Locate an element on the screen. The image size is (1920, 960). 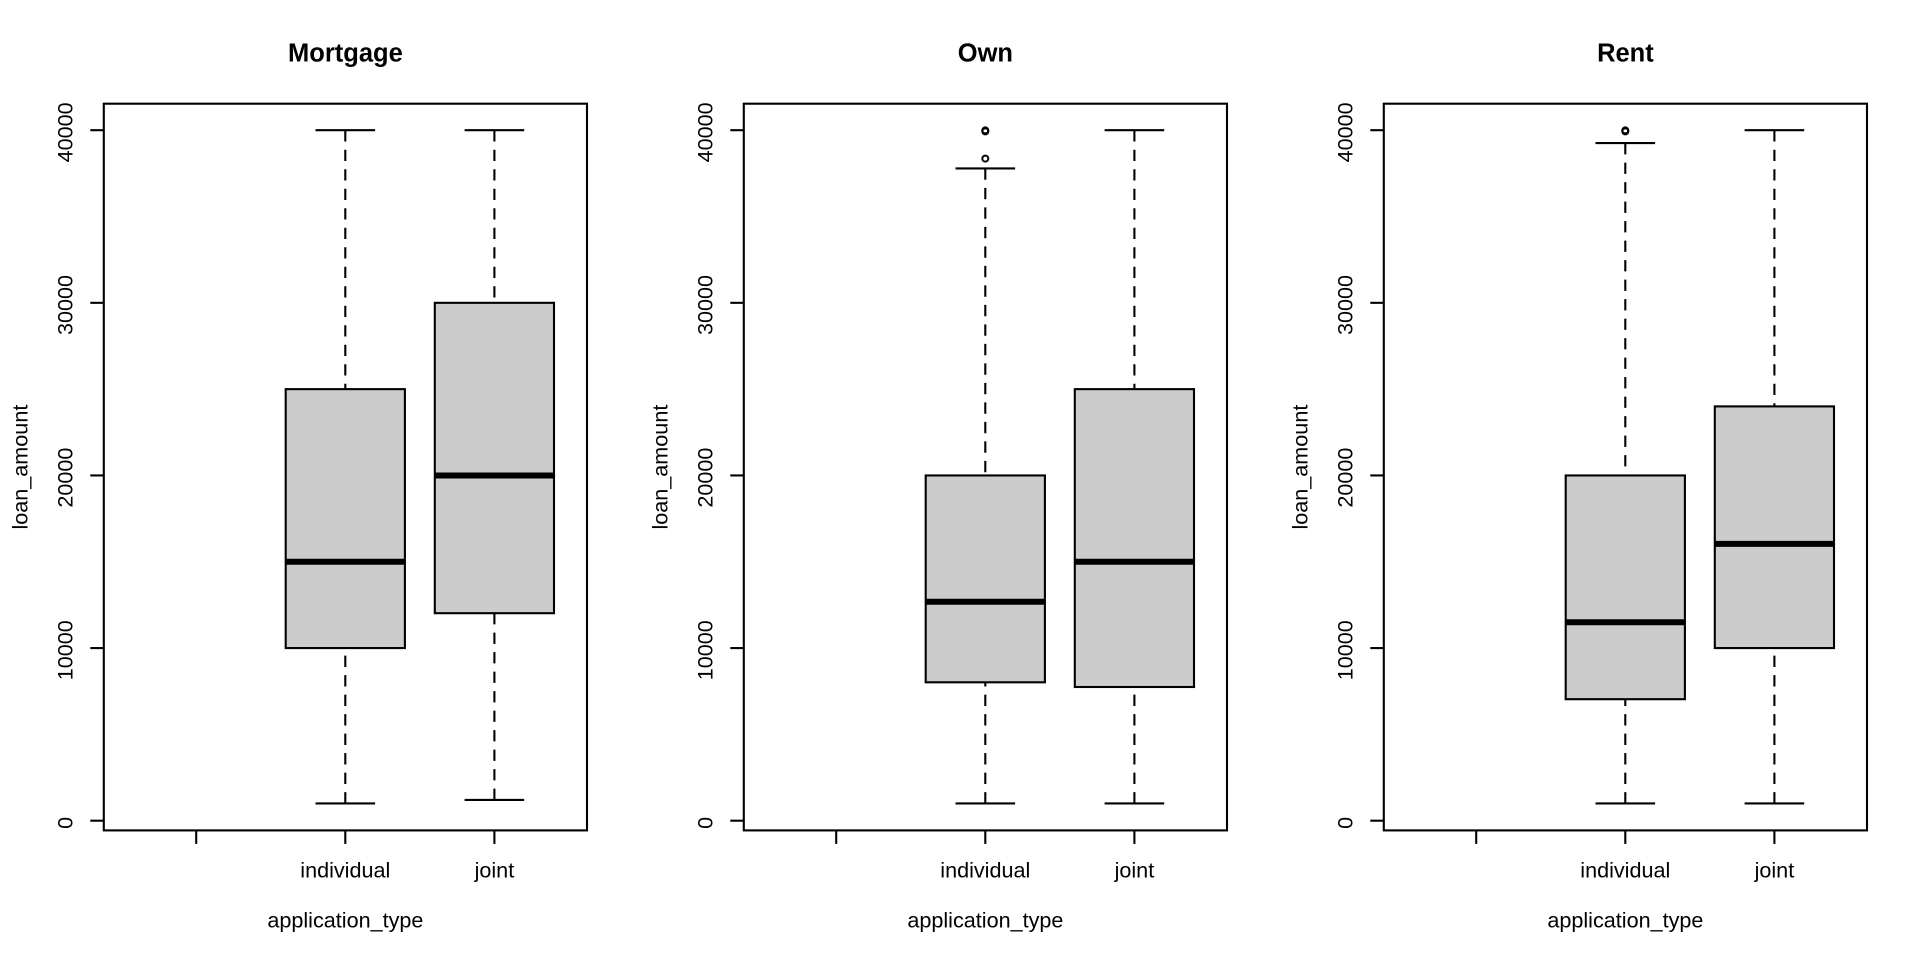
svg-text: Own is located at coordinates (985, 54).